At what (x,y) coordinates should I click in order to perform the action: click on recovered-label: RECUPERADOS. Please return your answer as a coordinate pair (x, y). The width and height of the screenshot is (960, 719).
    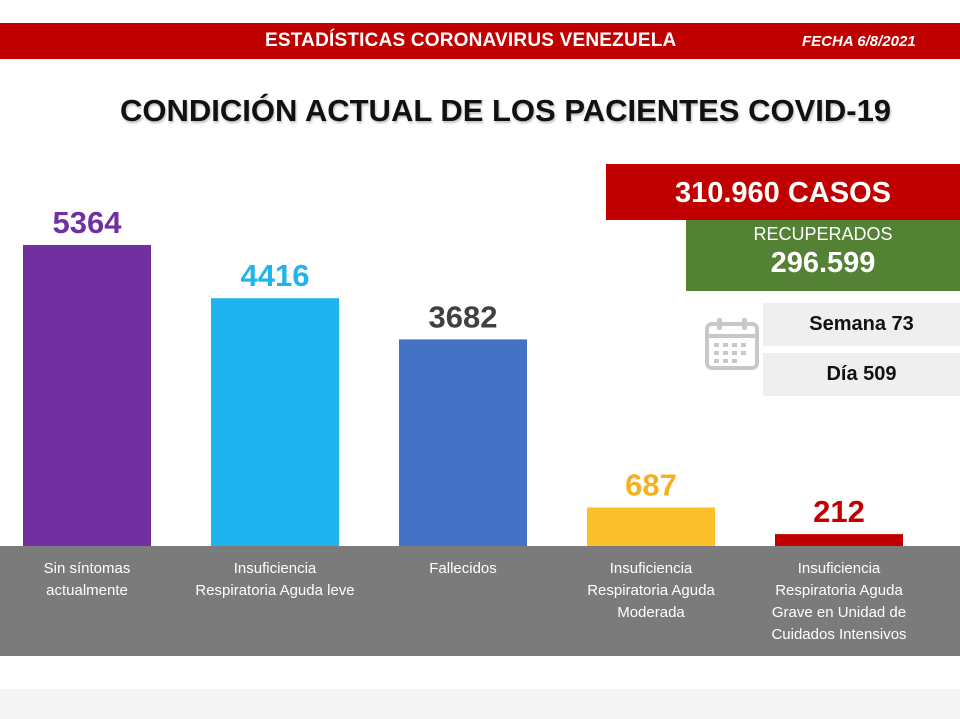
    Looking at the image, I should click on (823, 234).